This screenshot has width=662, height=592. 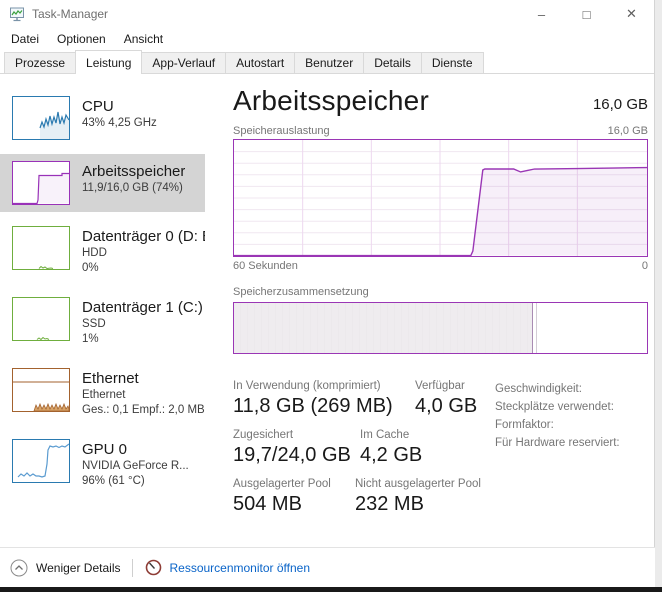 I want to click on ethernet-mini-chart, so click(x=41, y=390).